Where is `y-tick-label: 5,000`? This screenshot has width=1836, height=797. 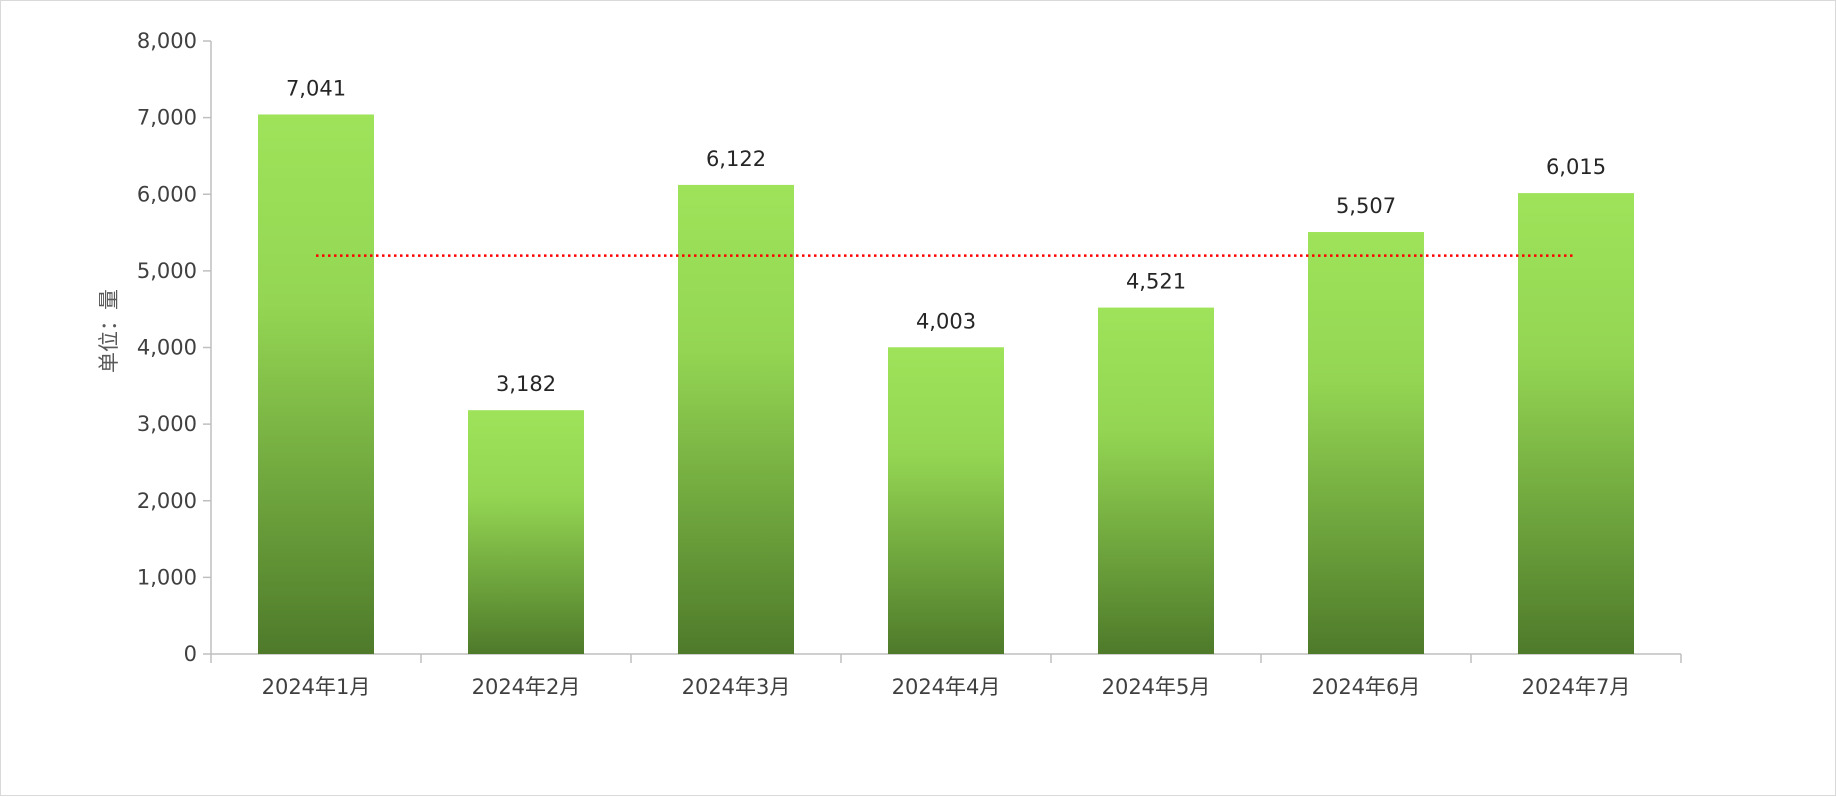
y-tick-label: 5,000 is located at coordinates (167, 271).